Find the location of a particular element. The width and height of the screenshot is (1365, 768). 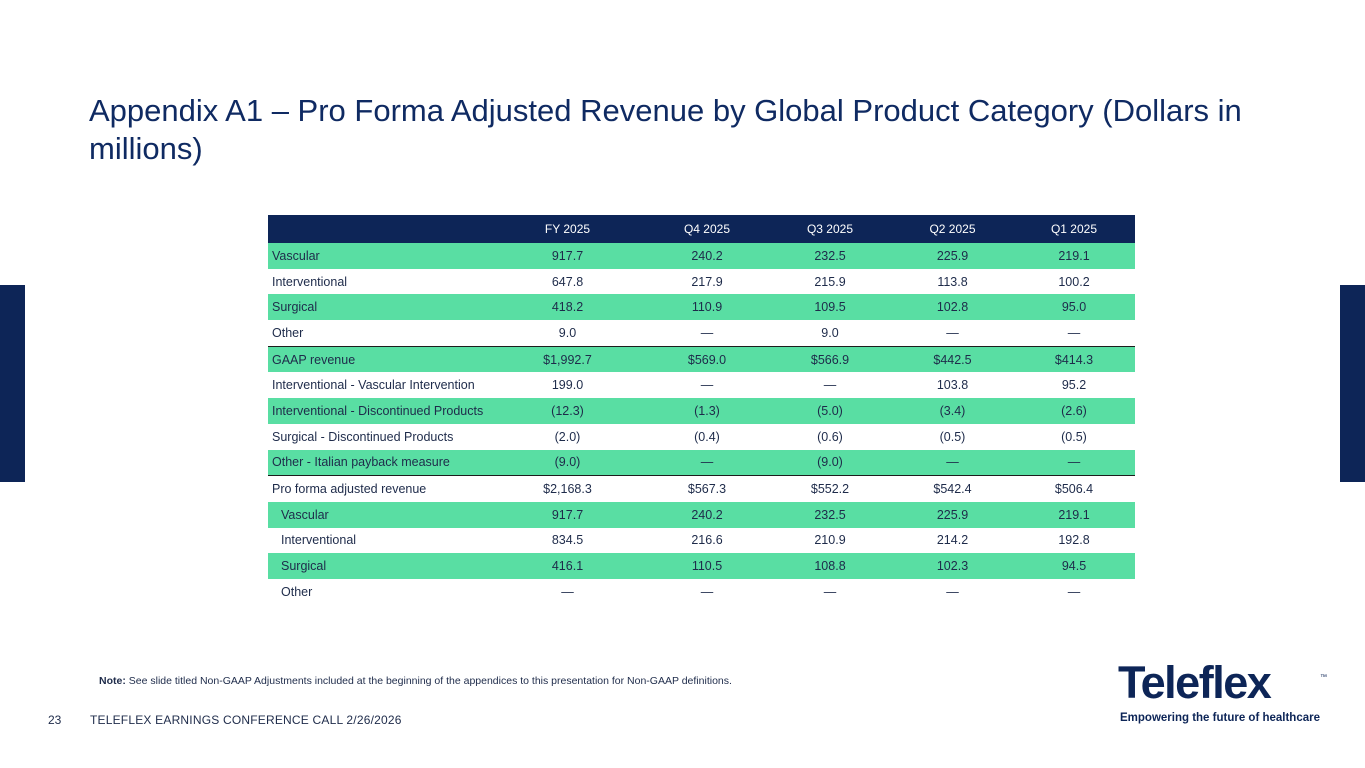

table-row: Interventional 647.8 217.9 215.9 113.8 100.2 is located at coordinates (701, 282).